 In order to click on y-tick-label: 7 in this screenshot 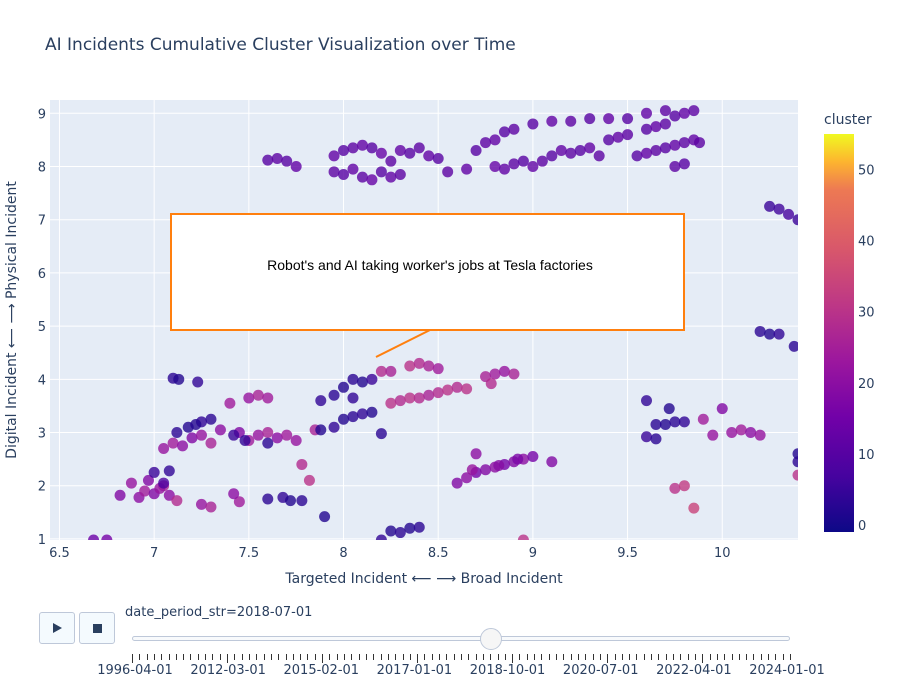, I will do `click(42, 221)`.